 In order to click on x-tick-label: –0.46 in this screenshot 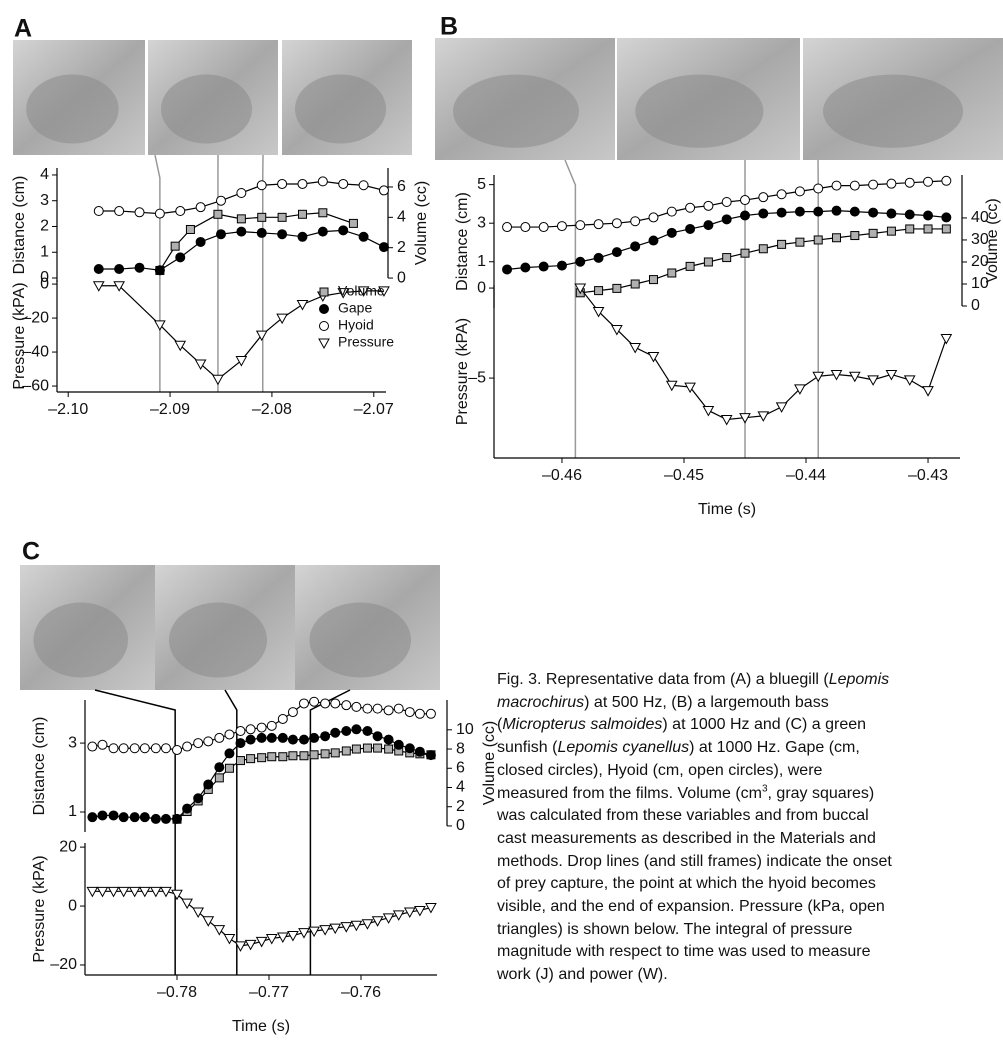, I will do `click(562, 475)`.